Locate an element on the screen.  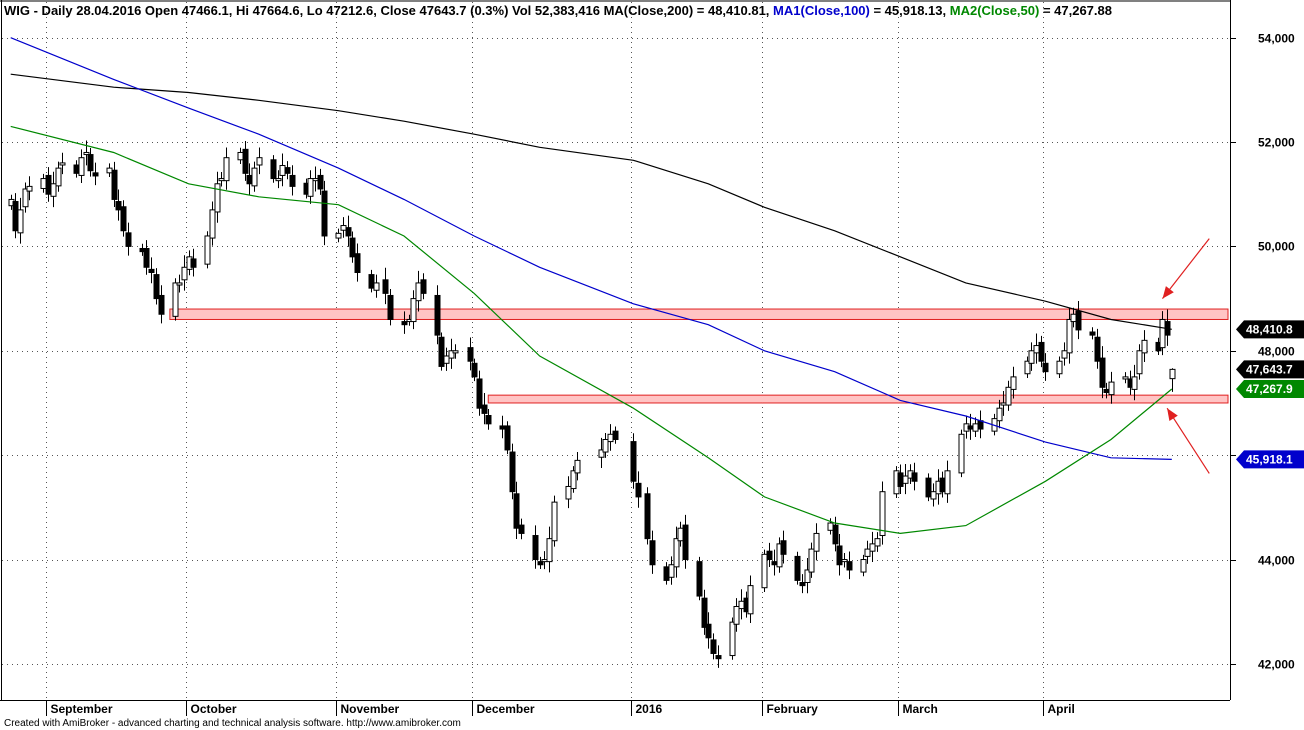
header-ma100-value: = 45,918.13, is located at coordinates (908, 10).